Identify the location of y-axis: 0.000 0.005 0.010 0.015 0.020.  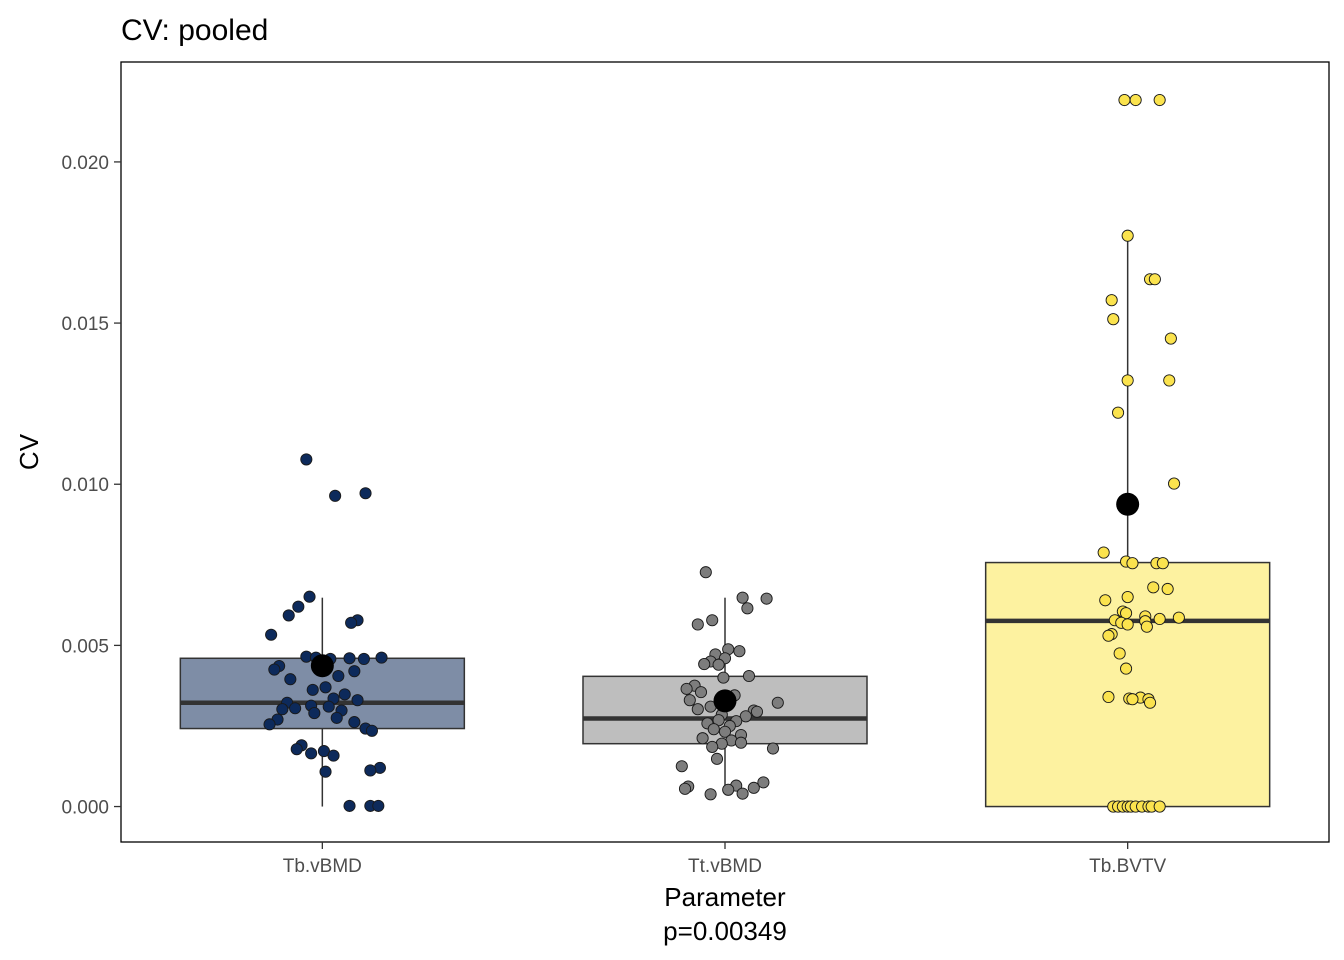
(91, 486).